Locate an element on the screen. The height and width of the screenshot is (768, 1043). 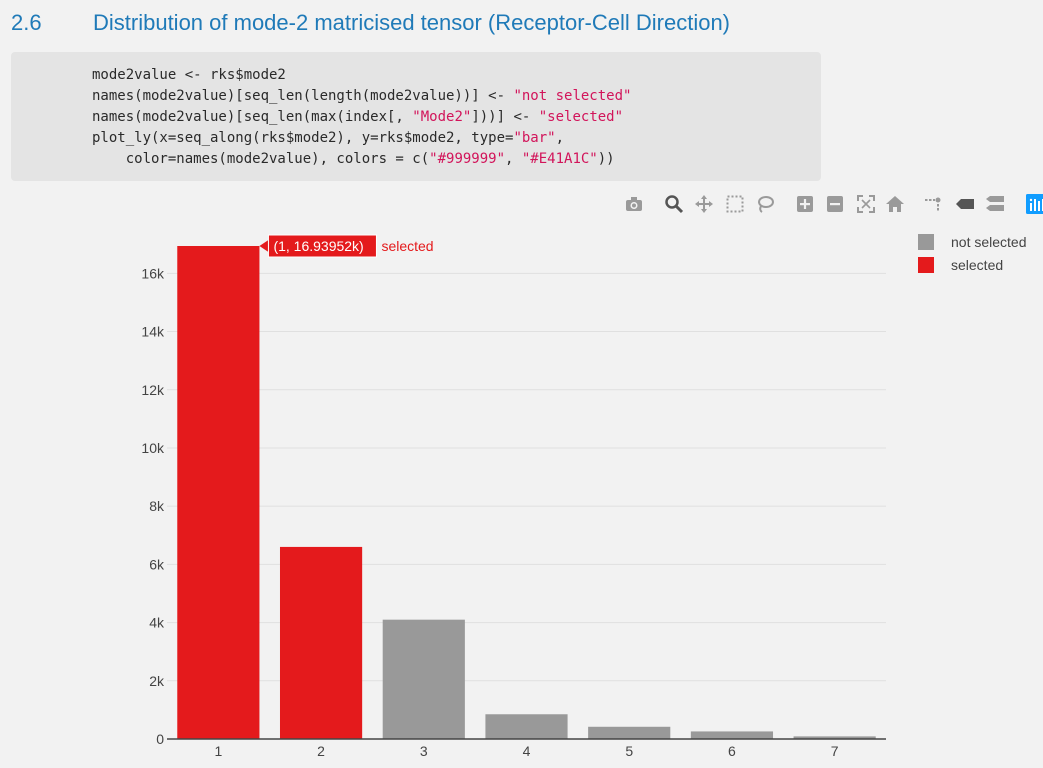
home-icon is located at coordinates (895, 204).